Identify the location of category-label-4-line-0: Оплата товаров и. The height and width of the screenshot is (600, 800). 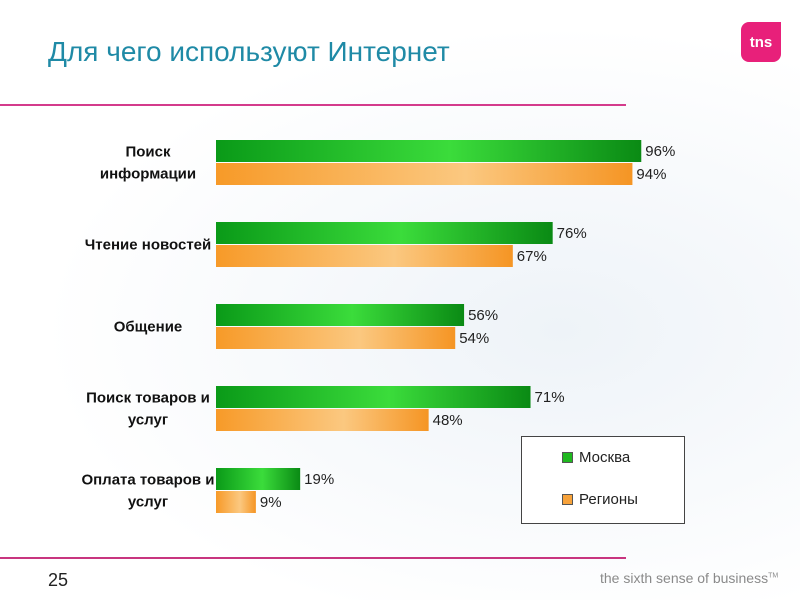
(147, 480).